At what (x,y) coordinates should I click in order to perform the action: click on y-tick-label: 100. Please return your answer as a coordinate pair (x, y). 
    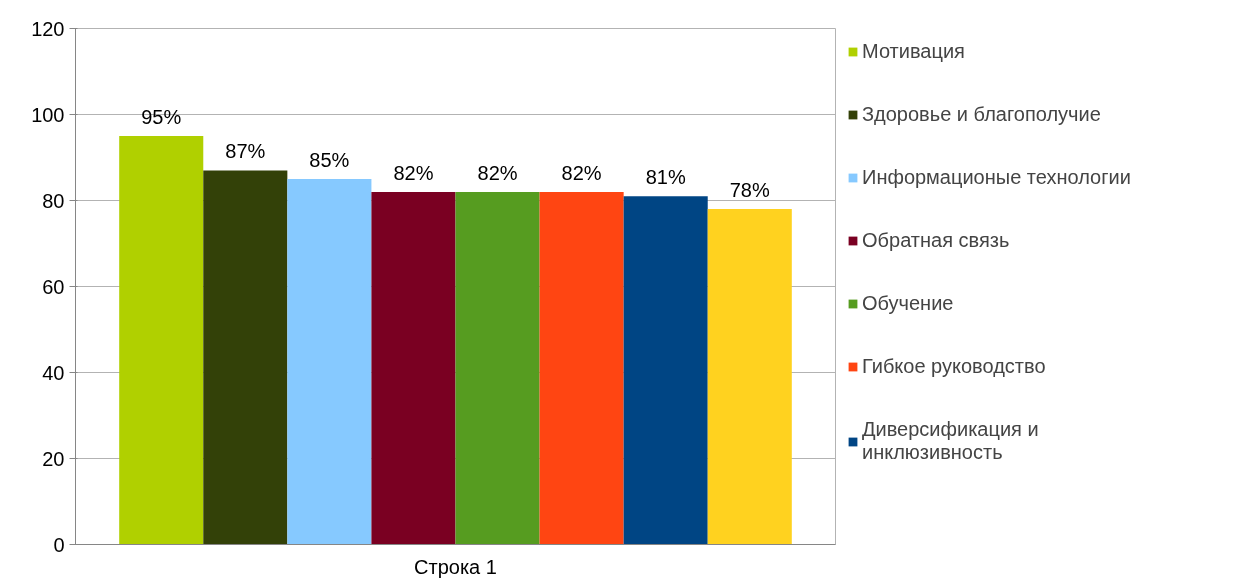
    Looking at the image, I should click on (48, 114).